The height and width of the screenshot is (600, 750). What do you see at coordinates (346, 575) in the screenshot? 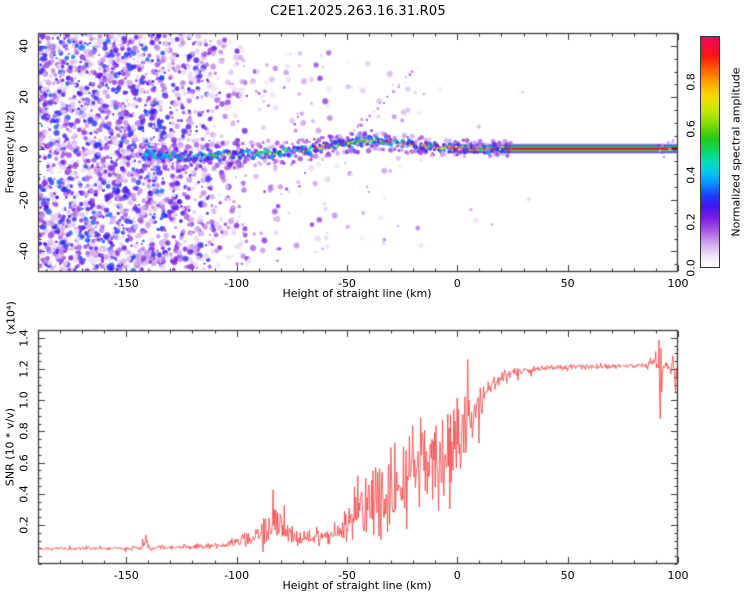
I see `snr-x-tick-label: -50` at bounding box center [346, 575].